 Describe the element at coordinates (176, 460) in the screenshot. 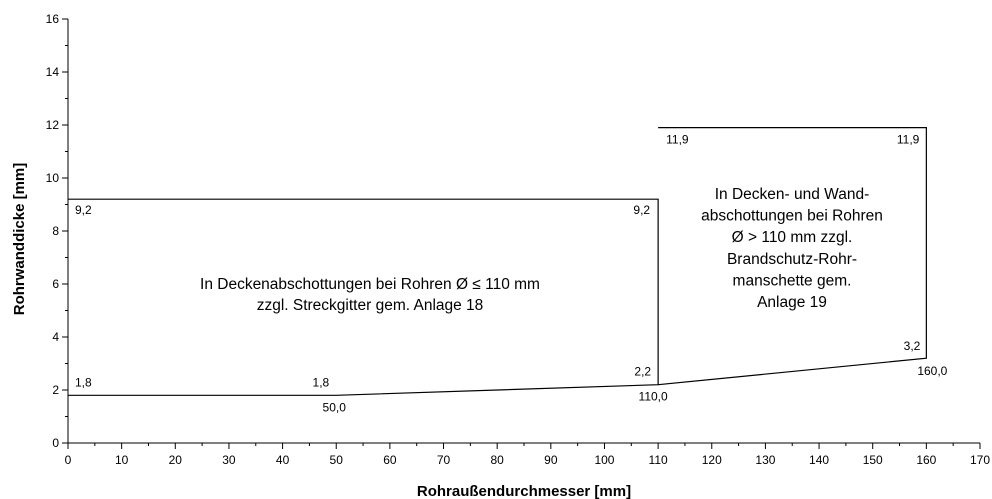

I see `x-tick-label: 20` at that location.